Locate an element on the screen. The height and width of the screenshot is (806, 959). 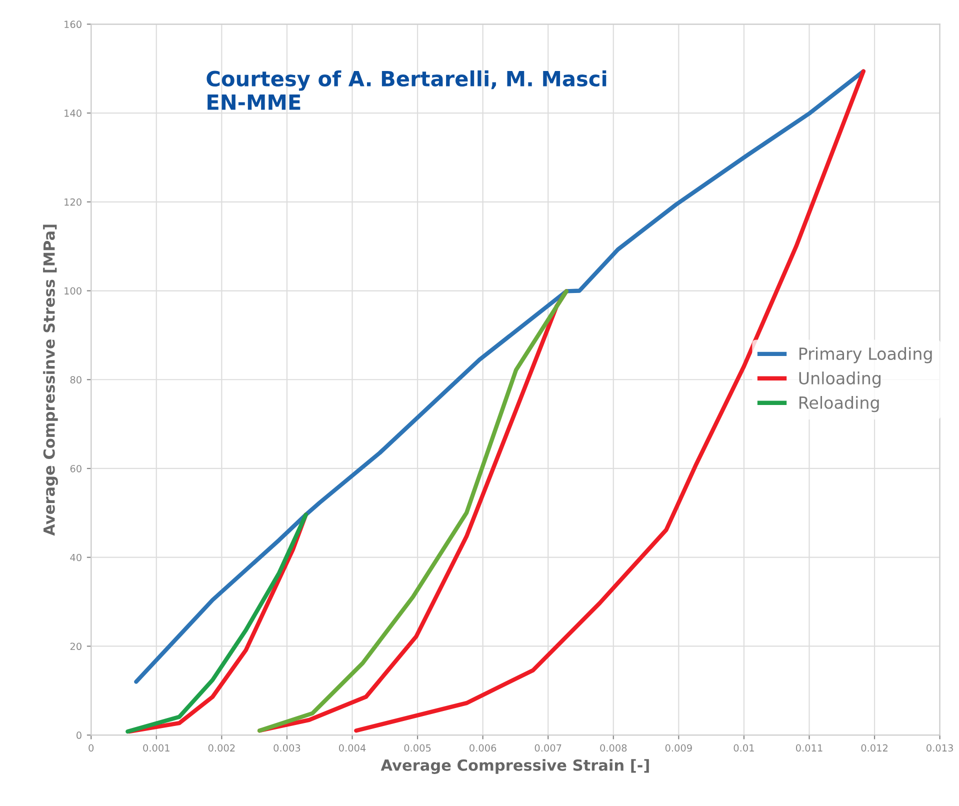
x-tick-label: 0.005 is located at coordinates (417, 748).